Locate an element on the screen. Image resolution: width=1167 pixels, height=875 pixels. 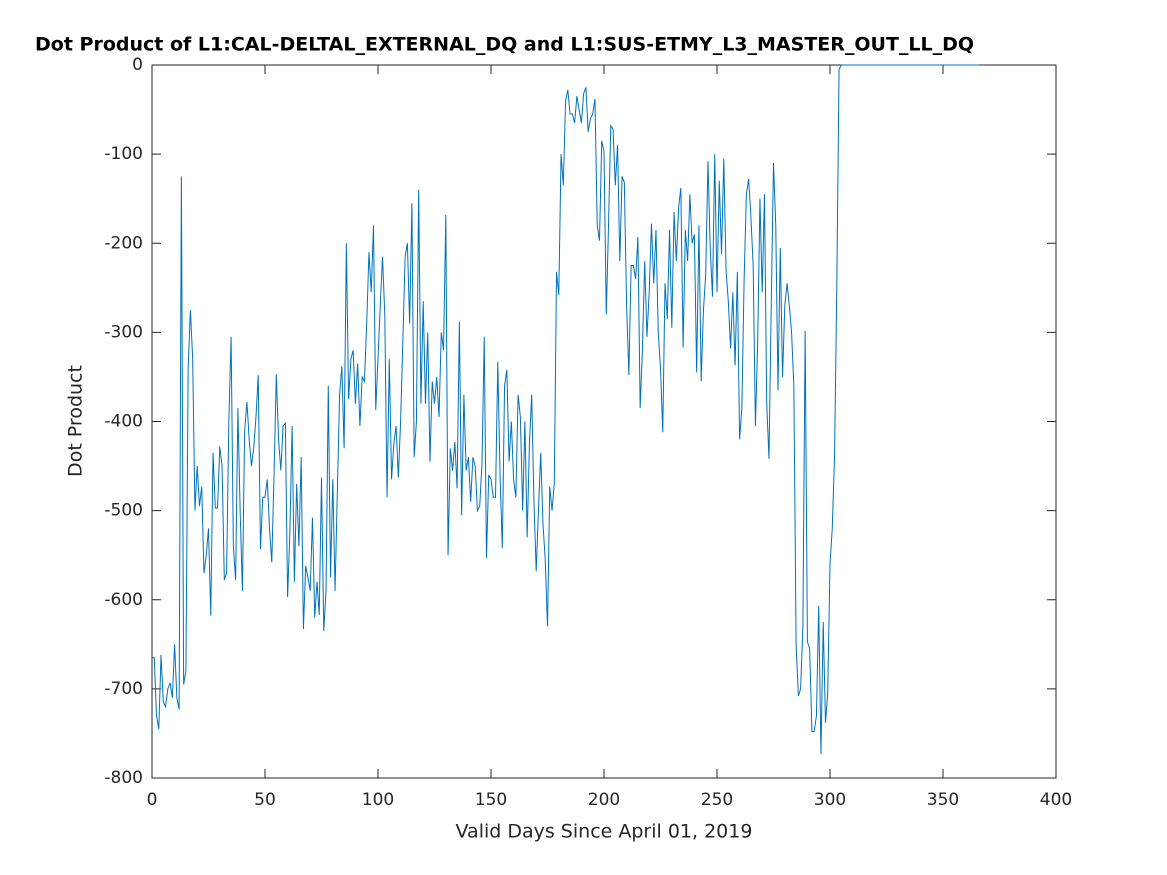
y-axis-label: Dot Product is located at coordinates (76, 421).